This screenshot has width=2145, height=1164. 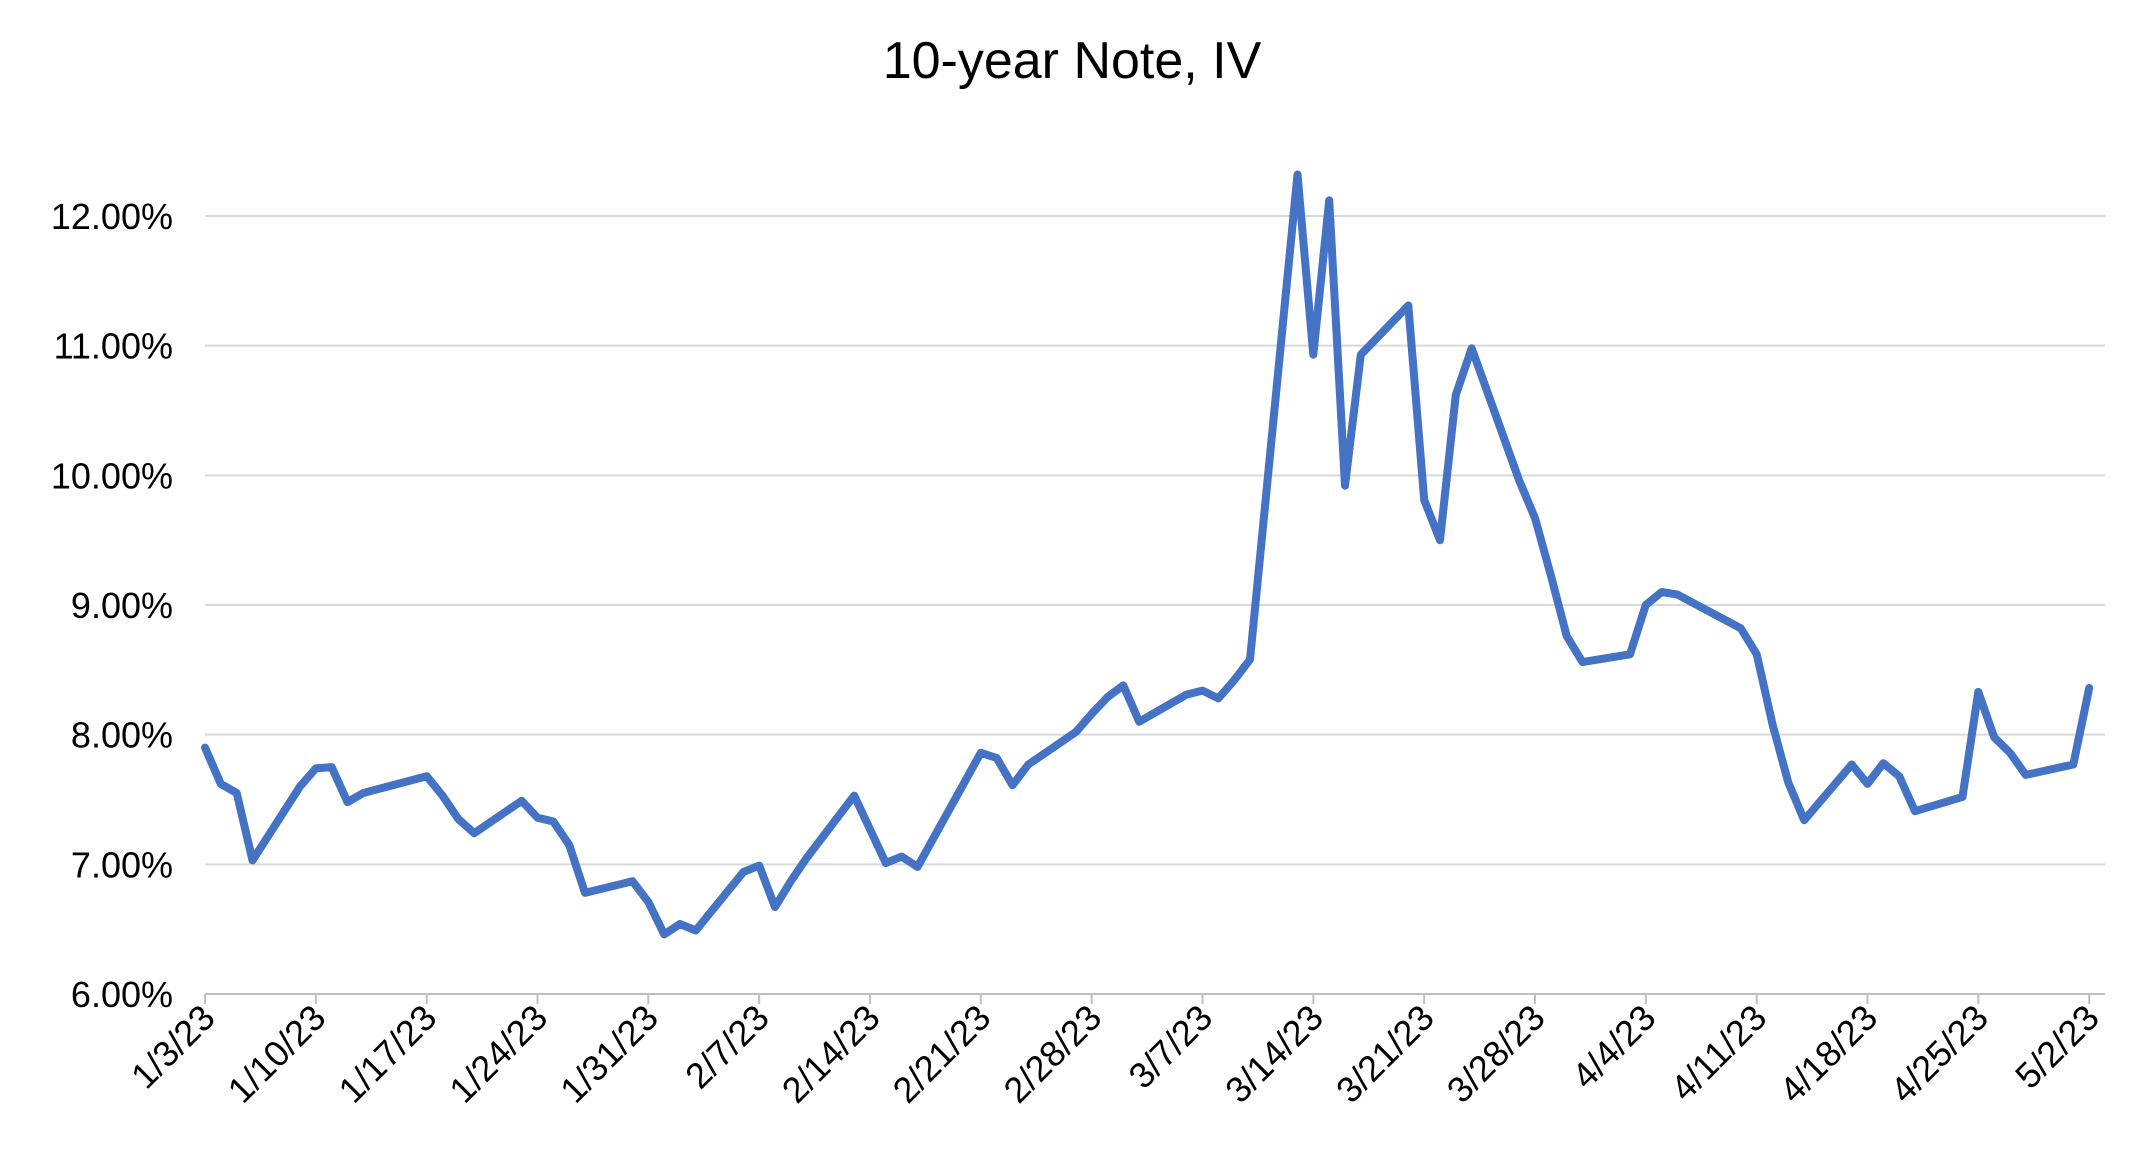 What do you see at coordinates (942, 1054) in the screenshot?
I see `x-tick-label: 2/21/23` at bounding box center [942, 1054].